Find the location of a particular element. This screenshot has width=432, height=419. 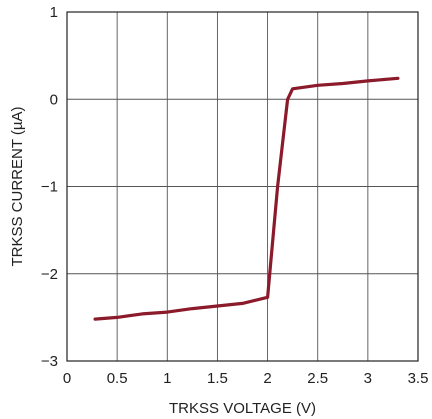

x-tick-label: 3.5 is located at coordinates (418, 378).